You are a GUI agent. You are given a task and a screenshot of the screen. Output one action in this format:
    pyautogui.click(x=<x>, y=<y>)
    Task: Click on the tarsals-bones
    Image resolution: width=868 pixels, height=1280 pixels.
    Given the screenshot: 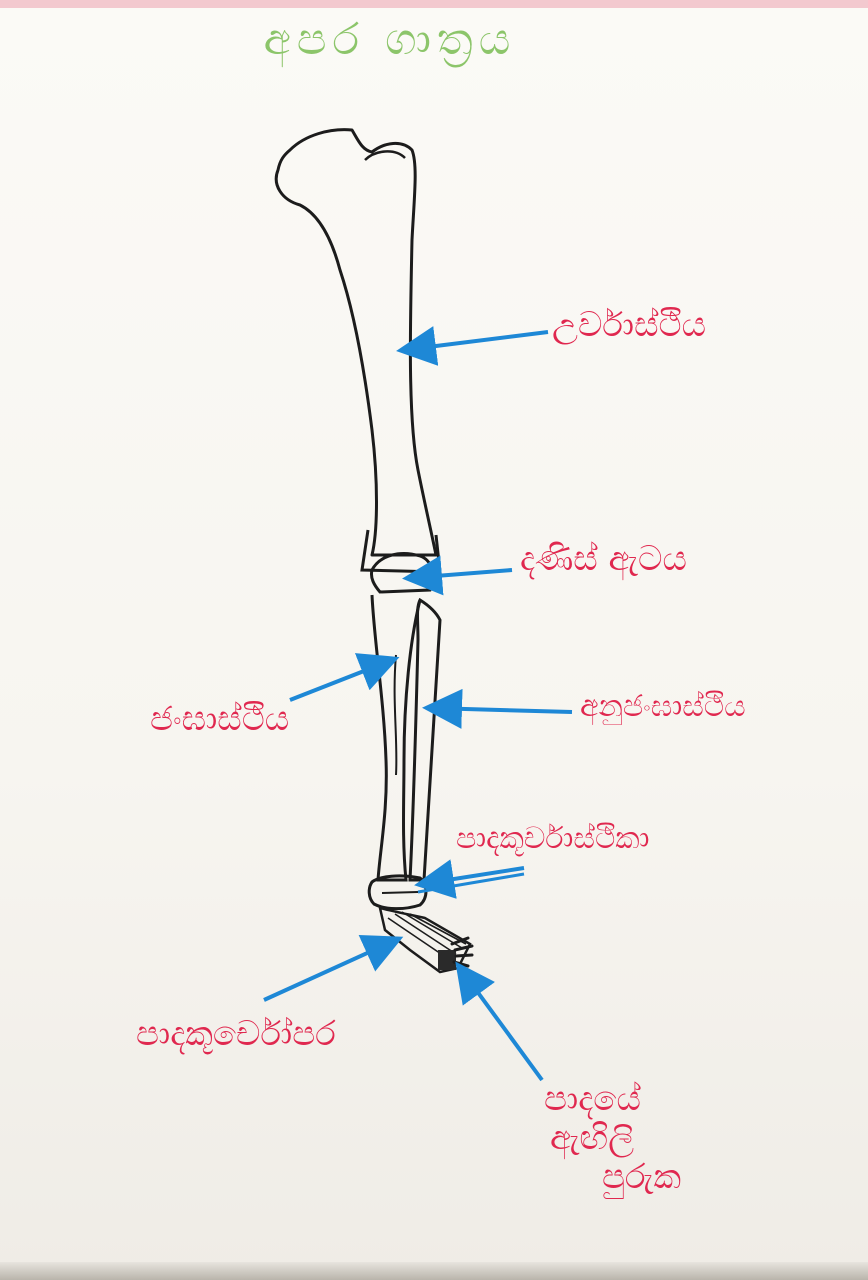 What is the action you would take?
    pyautogui.click(x=397, y=892)
    